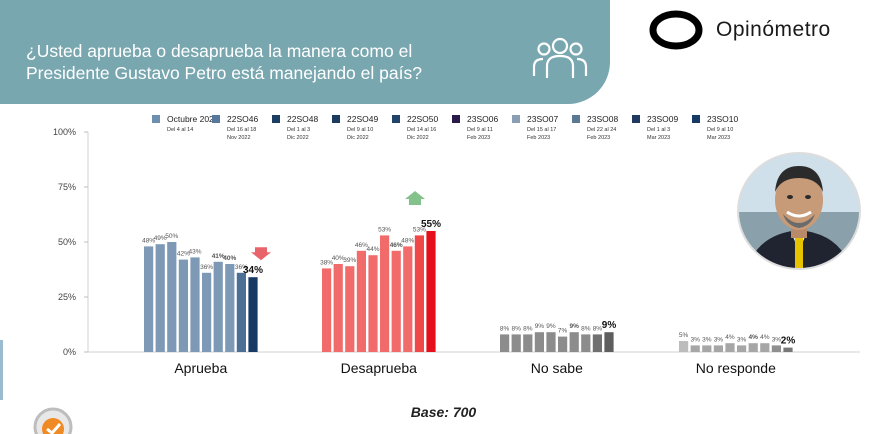  Describe the element at coordinates (482, 119) in the screenshot. I see `legend-label: 23SO06` at that location.